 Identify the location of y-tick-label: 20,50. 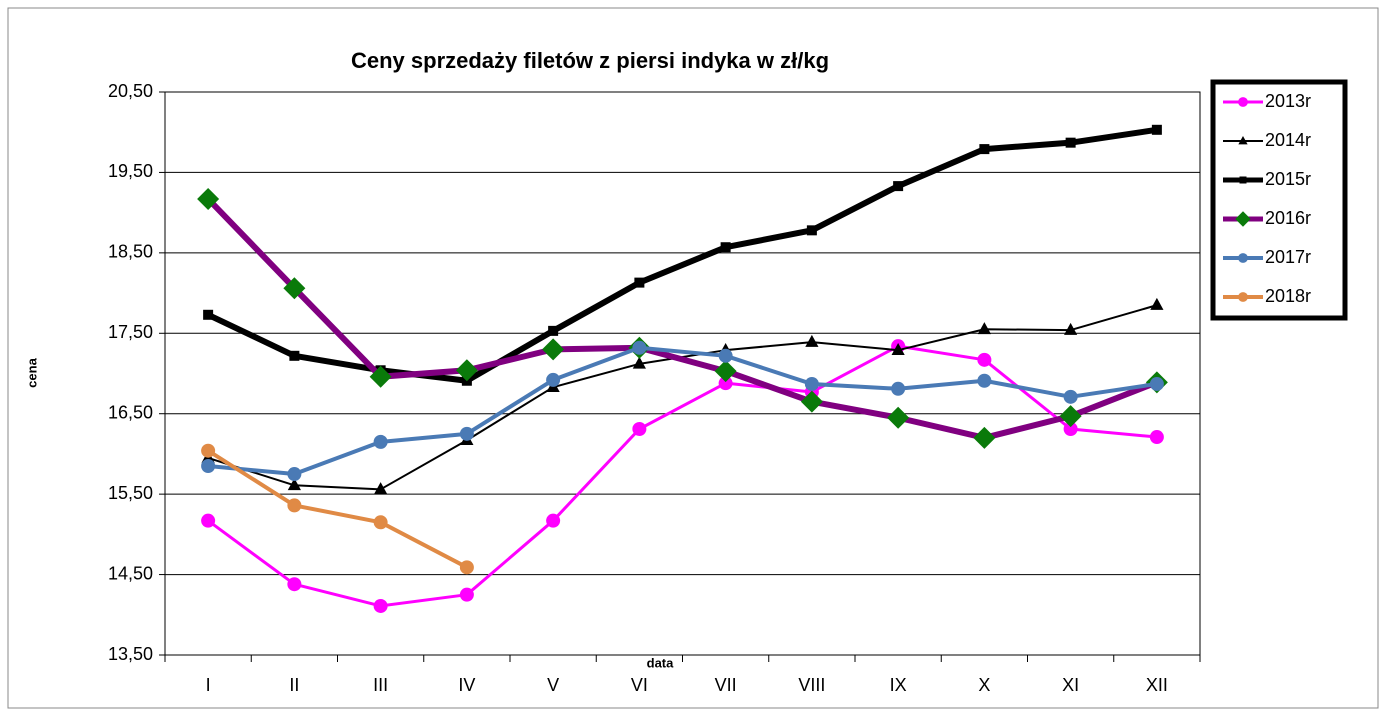
(130, 91).